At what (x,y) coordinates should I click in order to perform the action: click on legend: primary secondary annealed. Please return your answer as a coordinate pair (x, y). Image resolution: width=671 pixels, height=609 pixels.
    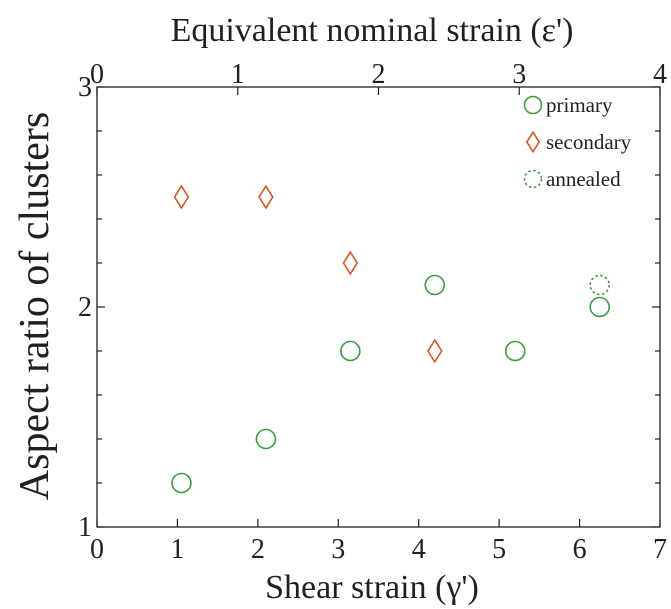
    Looking at the image, I should click on (577, 142).